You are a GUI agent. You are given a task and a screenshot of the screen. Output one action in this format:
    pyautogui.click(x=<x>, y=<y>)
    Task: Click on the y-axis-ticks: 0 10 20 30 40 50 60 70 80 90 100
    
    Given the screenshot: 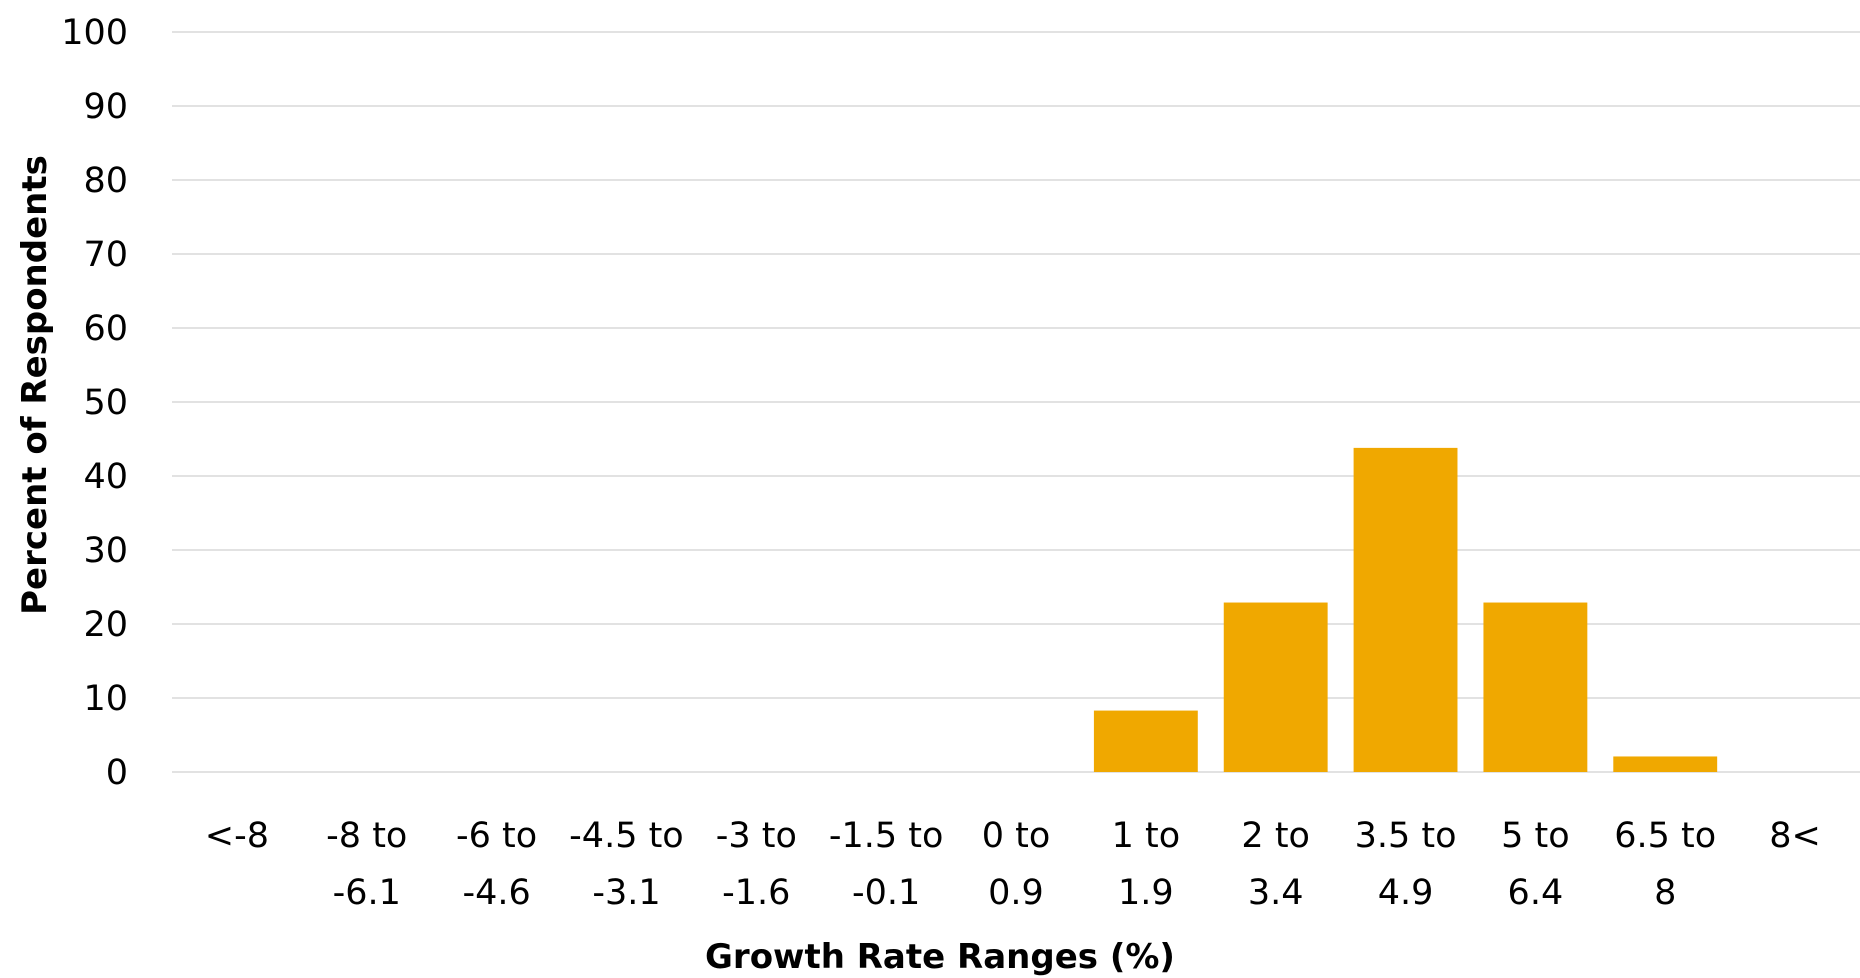 What is the action you would take?
    pyautogui.click(x=94, y=403)
    